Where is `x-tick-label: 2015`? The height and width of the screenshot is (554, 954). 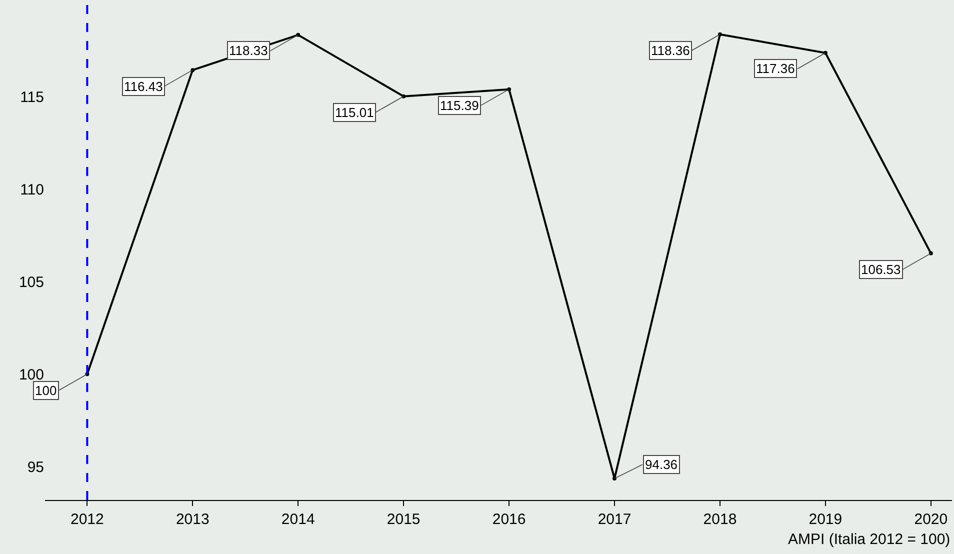 x-tick-label: 2015 is located at coordinates (403, 519).